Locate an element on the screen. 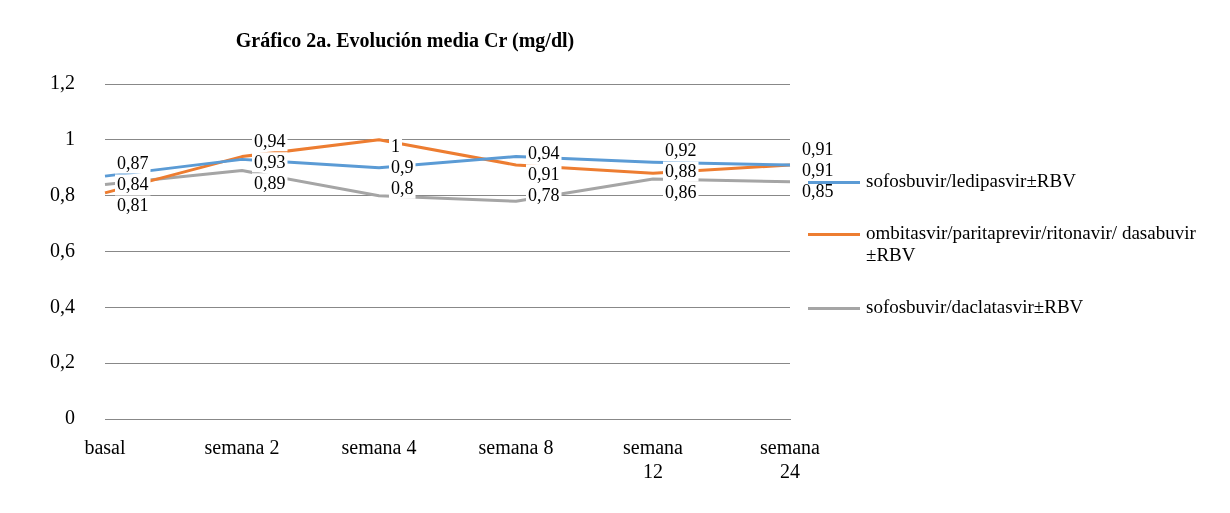 The height and width of the screenshot is (513, 1230). data-label: 0,88 is located at coordinates (681, 171).